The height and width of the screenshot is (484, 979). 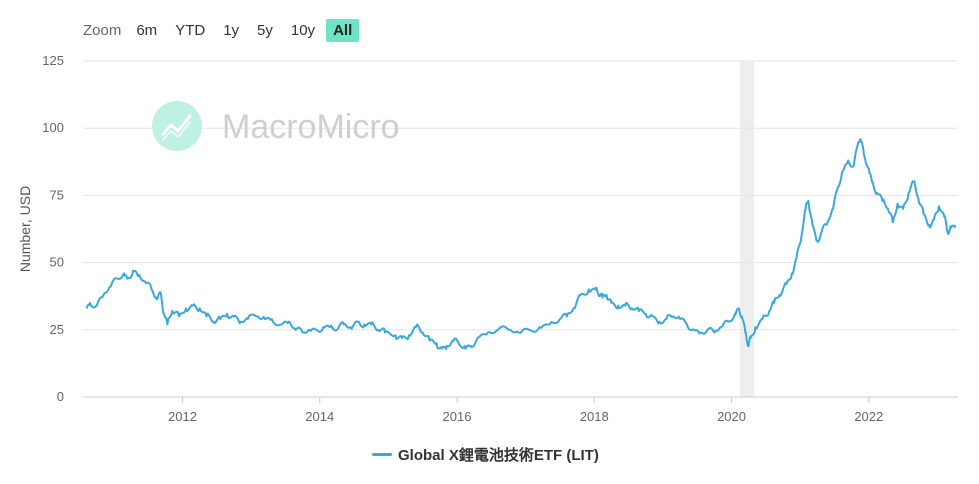 What do you see at coordinates (265, 30) in the screenshot?
I see `zoom-5y-button: 5y` at bounding box center [265, 30].